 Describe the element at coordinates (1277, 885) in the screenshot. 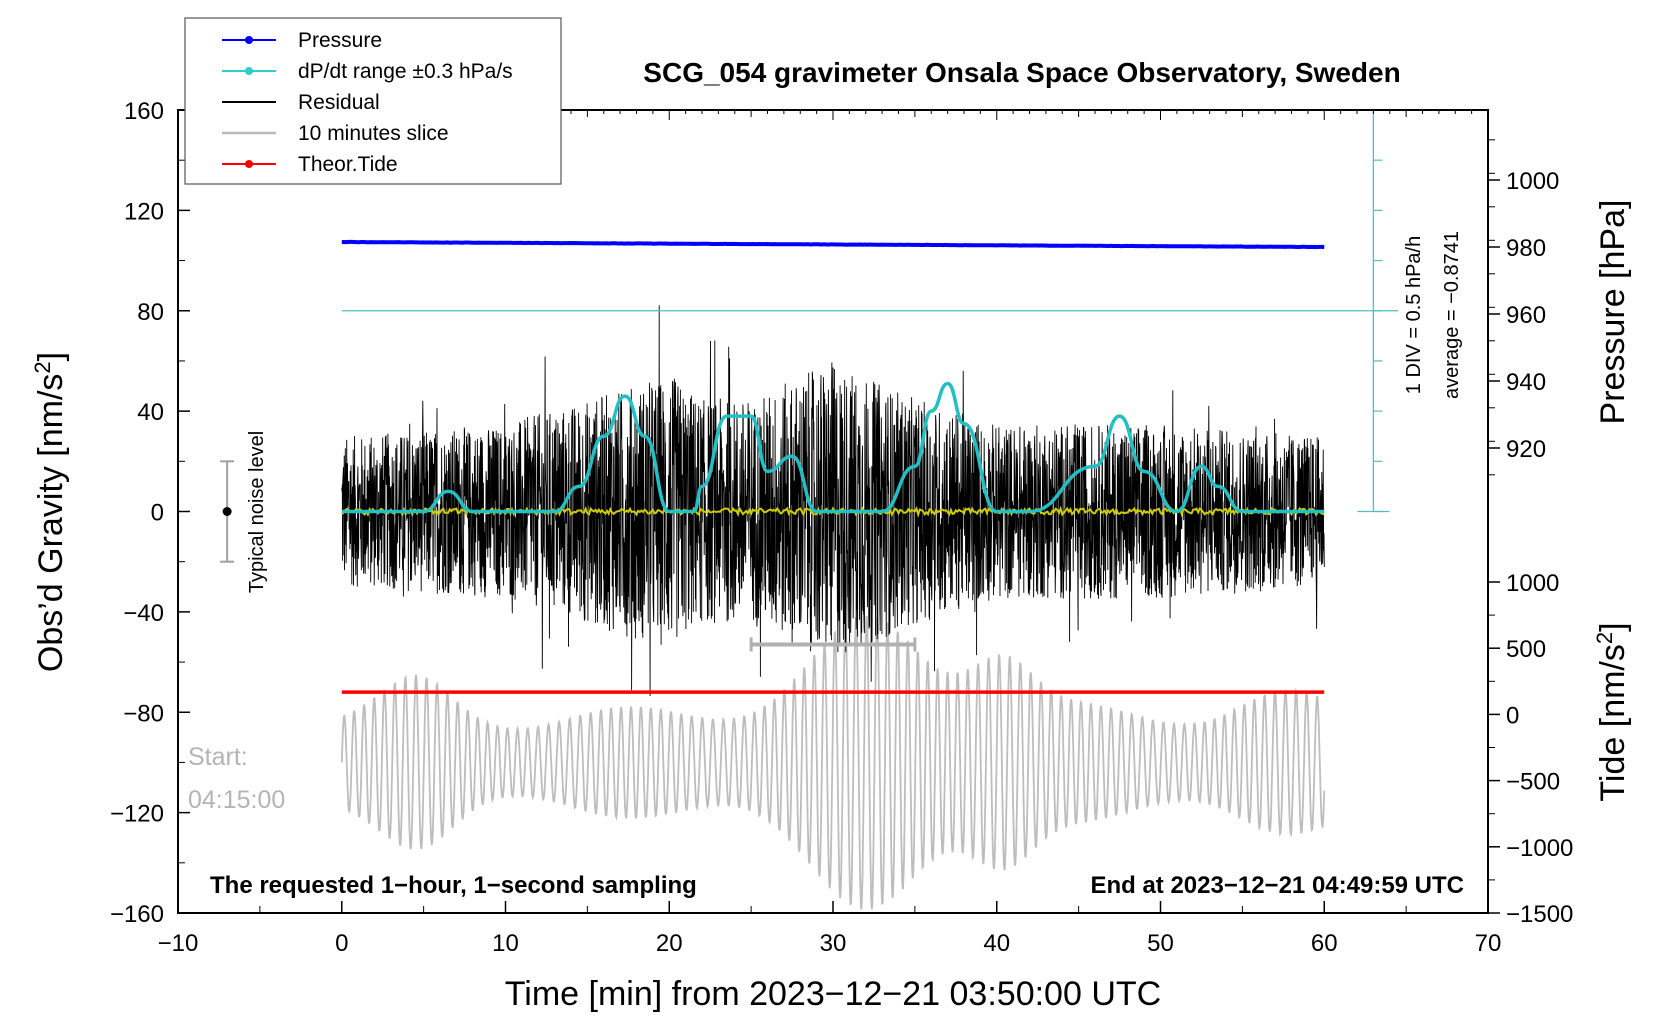

I see `note-right: End at 2023−12−21 04:49:59 UTC` at that location.